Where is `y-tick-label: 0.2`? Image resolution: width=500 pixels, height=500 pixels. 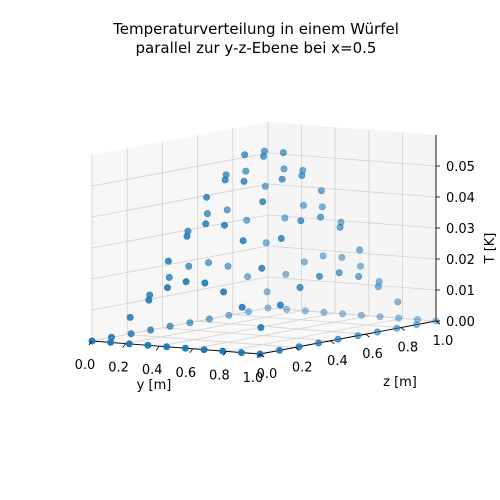
y-tick-label: 0.2 is located at coordinates (302, 367).